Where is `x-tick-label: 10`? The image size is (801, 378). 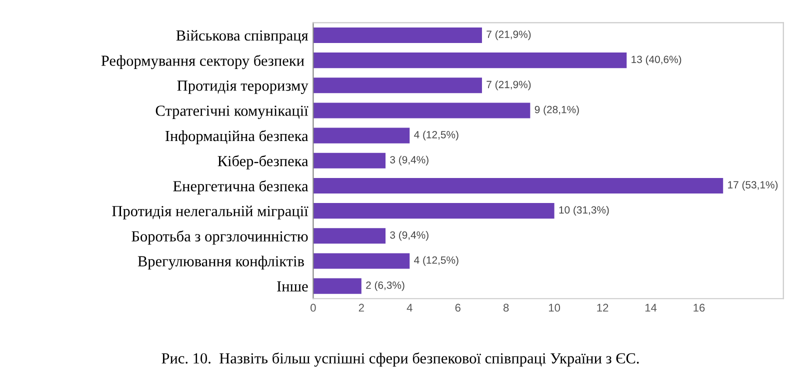
x-tick-label: 10 is located at coordinates (554, 308).